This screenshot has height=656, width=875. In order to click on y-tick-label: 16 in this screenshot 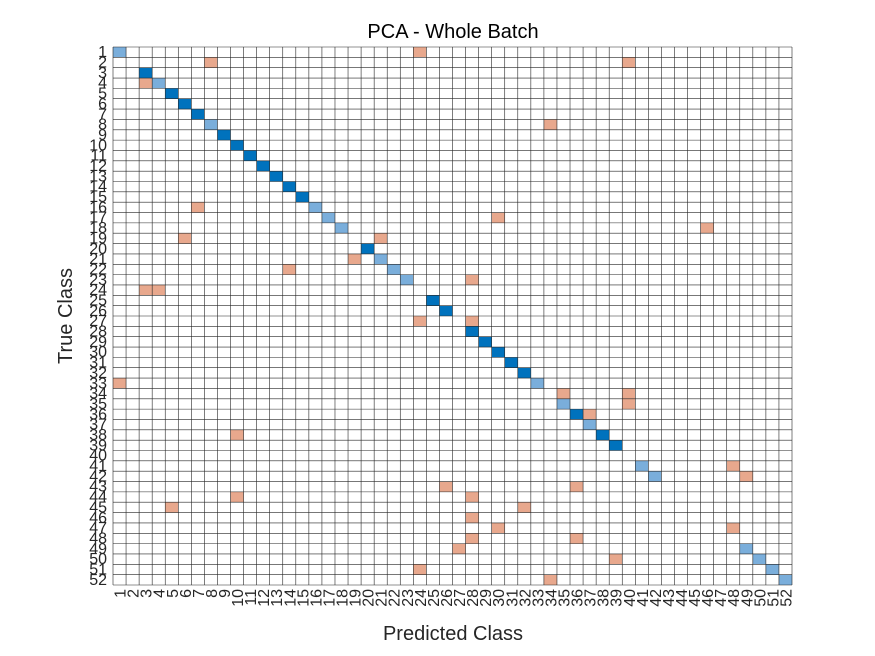, I will do `click(98, 207)`.